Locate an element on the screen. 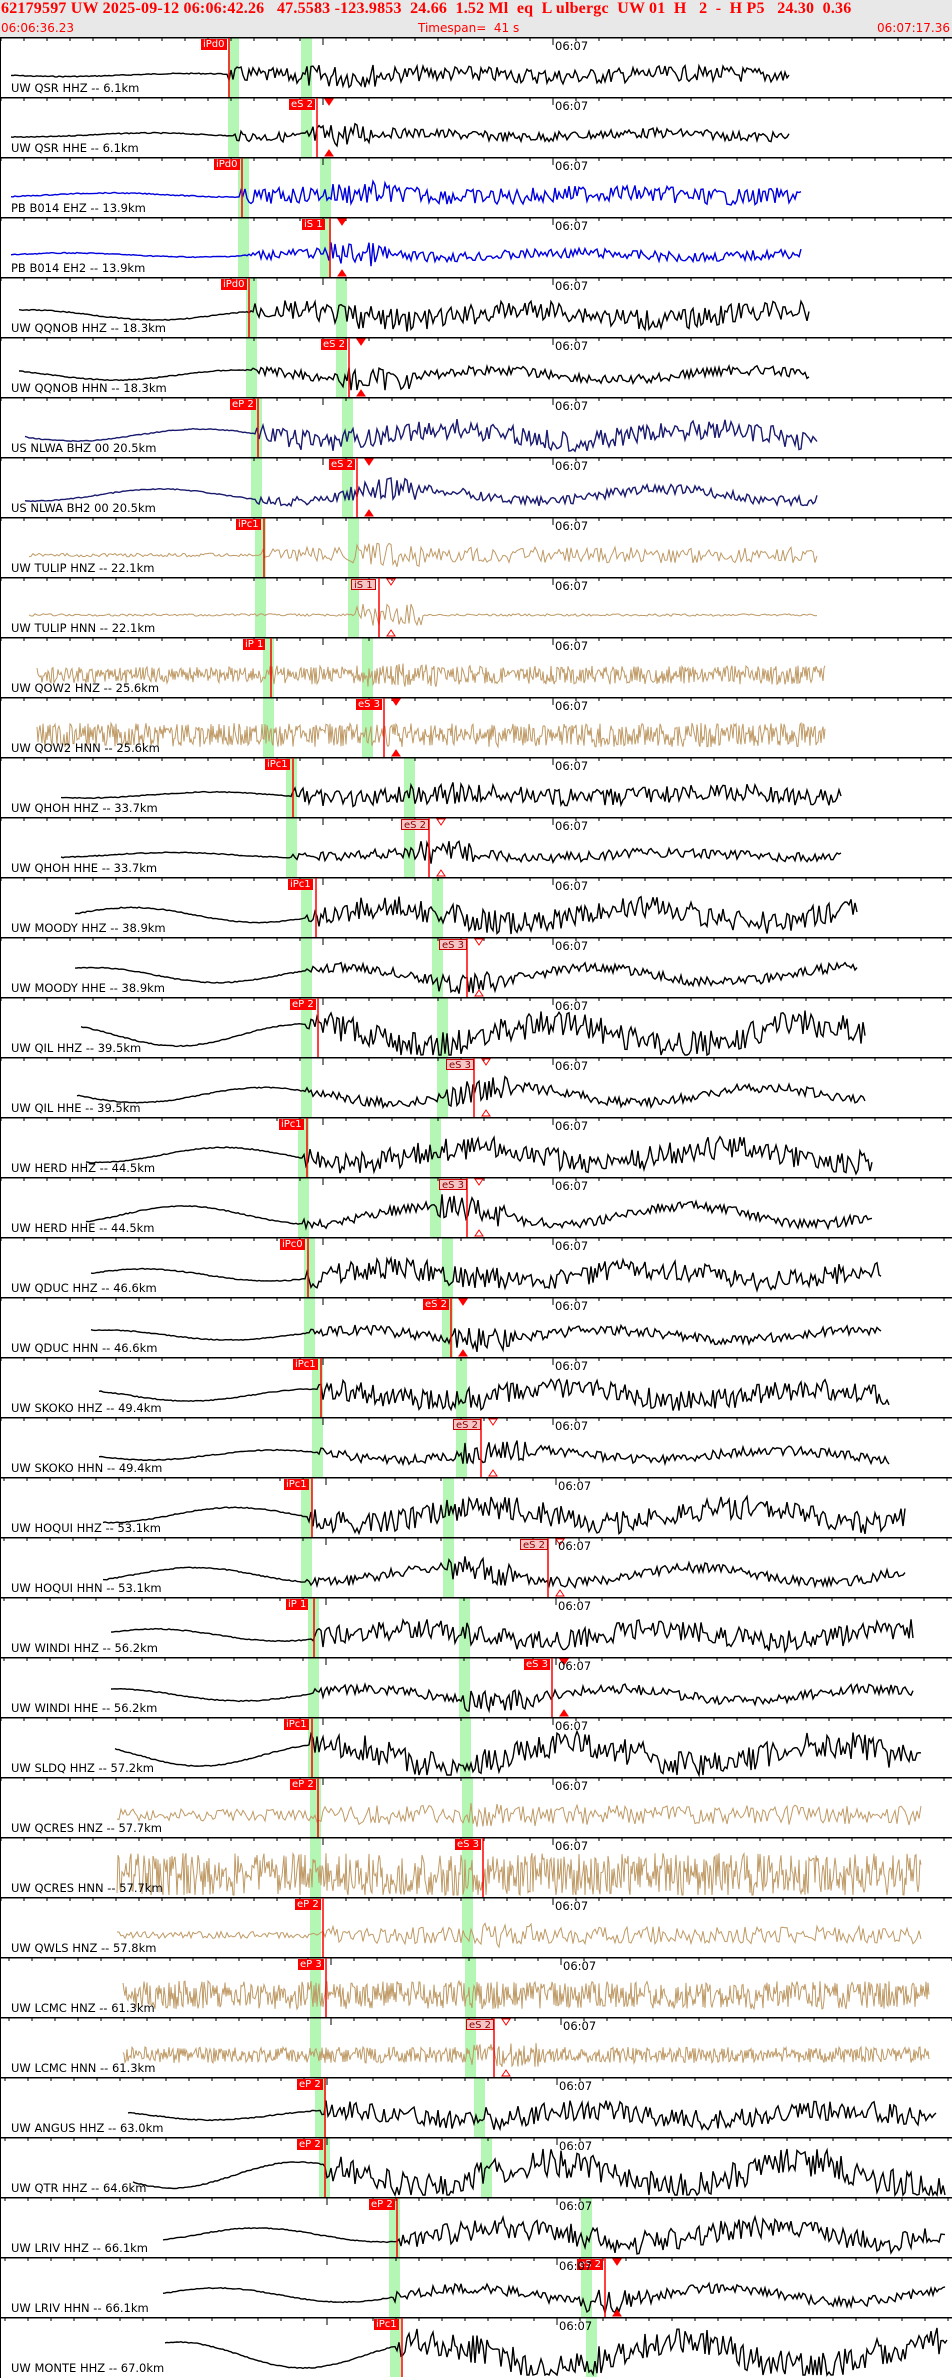  channel-label: UW HERD HHZ -- 44.5km is located at coordinates (83, 1168).